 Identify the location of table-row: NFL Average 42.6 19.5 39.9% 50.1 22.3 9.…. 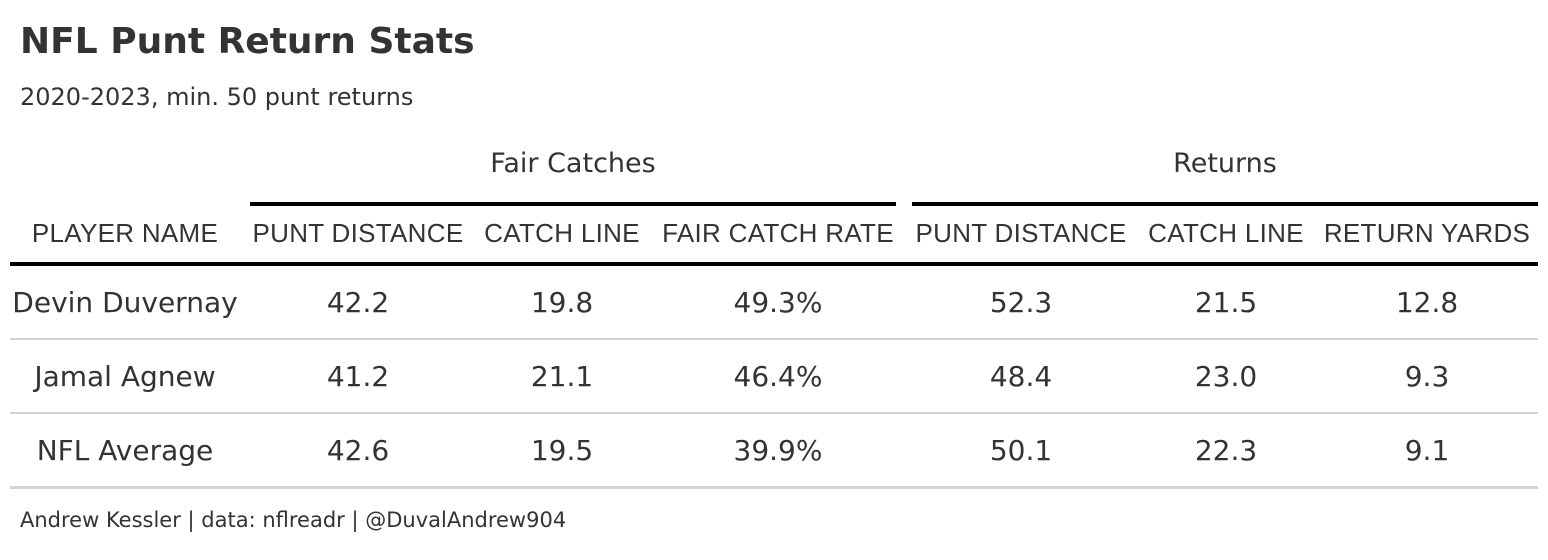
(774, 451).